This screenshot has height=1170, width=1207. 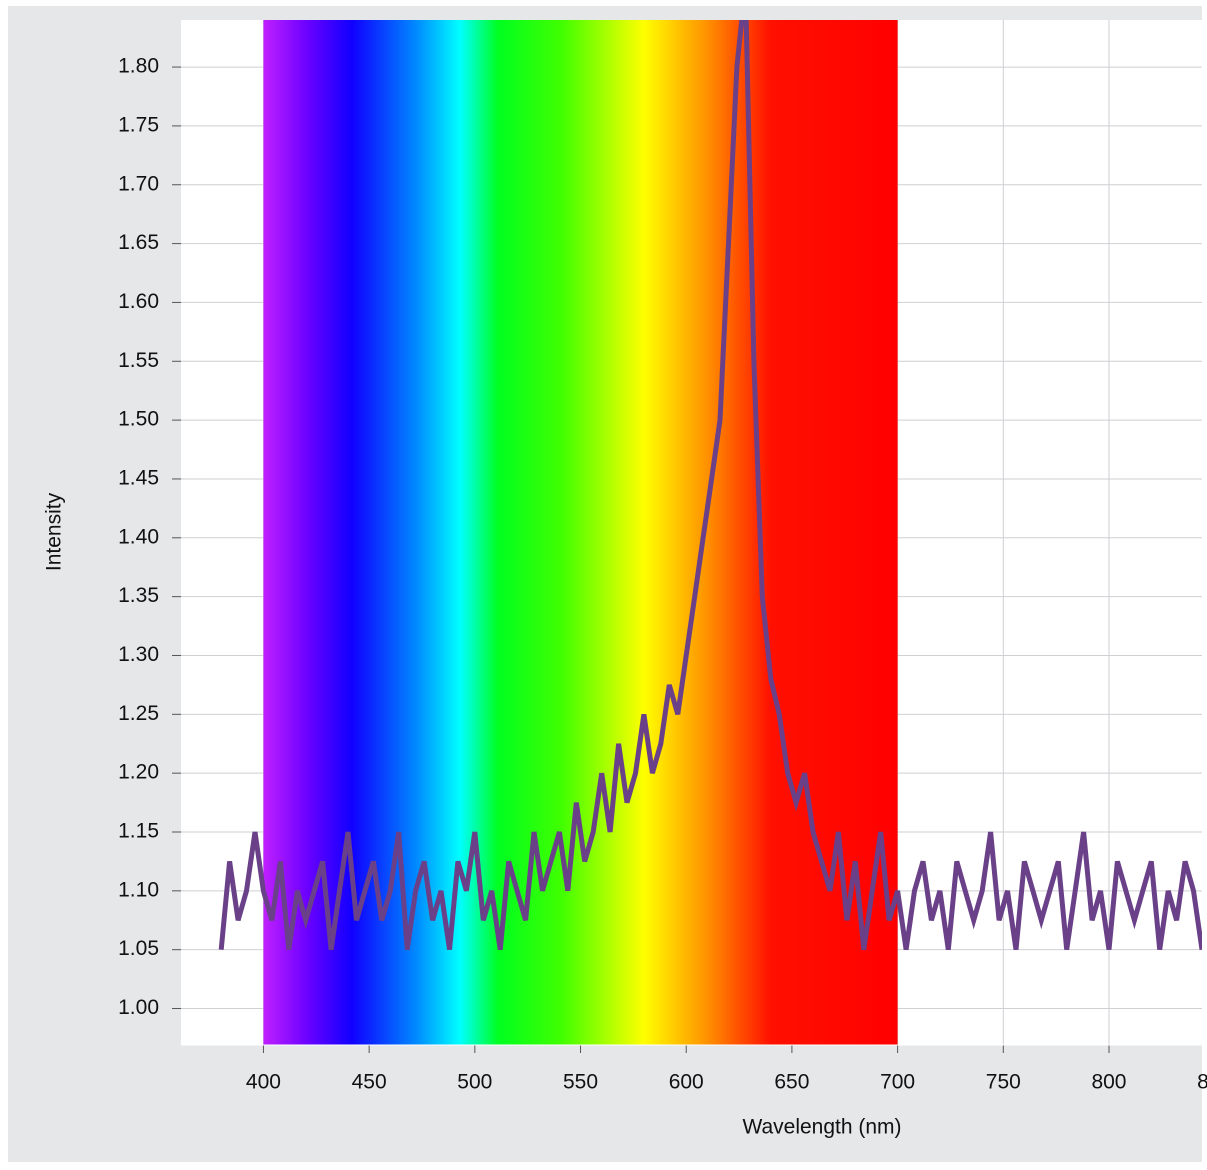 I want to click on y-tick-label: 1.25, so click(x=138, y=713).